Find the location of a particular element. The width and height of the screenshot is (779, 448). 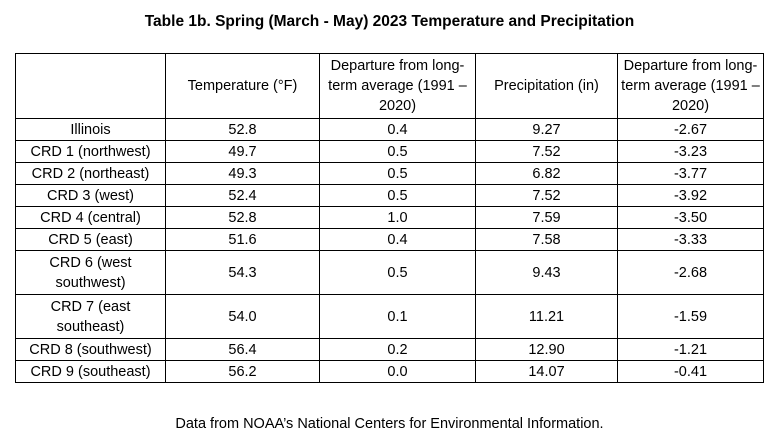

temperature-departure-cell: 0.0 is located at coordinates (397, 371).